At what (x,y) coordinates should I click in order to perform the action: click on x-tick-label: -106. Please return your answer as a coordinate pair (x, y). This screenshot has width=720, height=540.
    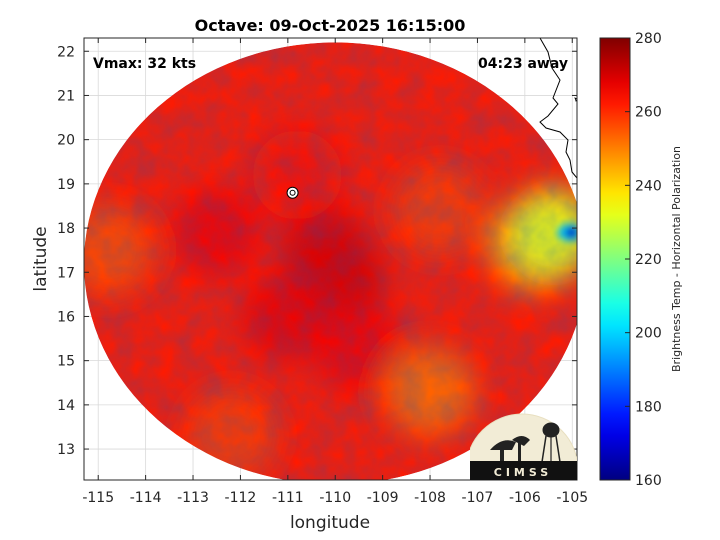
    Looking at the image, I should click on (525, 498).